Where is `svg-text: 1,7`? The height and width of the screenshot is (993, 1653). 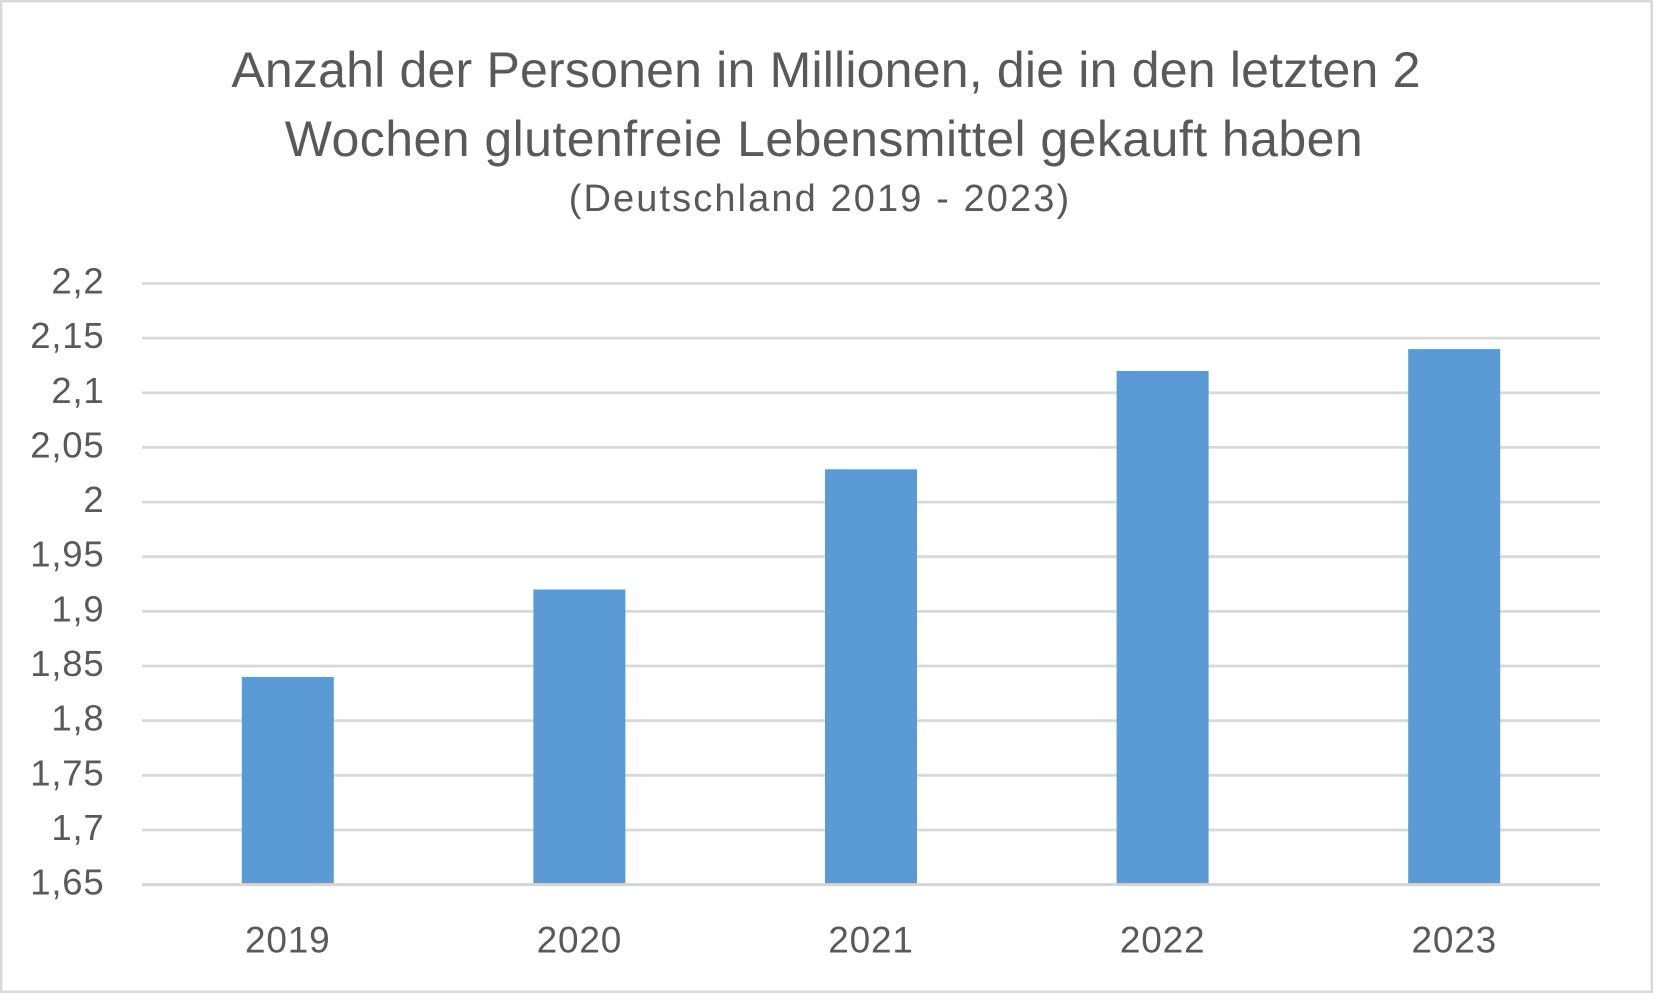 svg-text: 1,7 is located at coordinates (77, 827).